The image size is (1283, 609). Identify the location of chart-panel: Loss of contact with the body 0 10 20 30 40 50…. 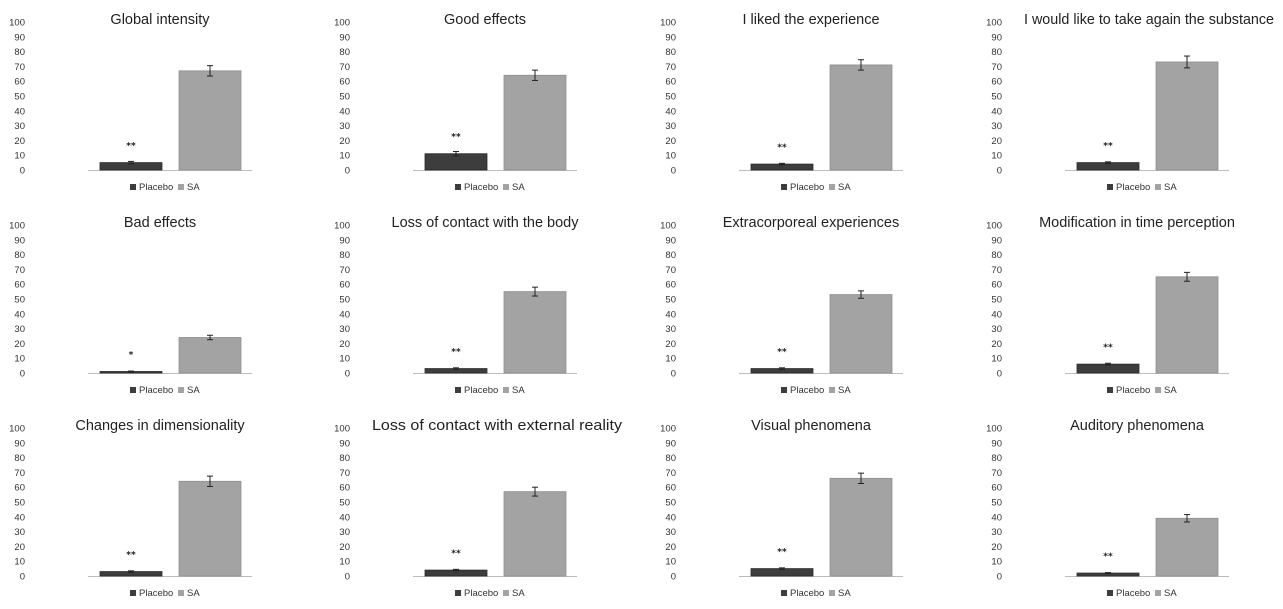
(485, 304).